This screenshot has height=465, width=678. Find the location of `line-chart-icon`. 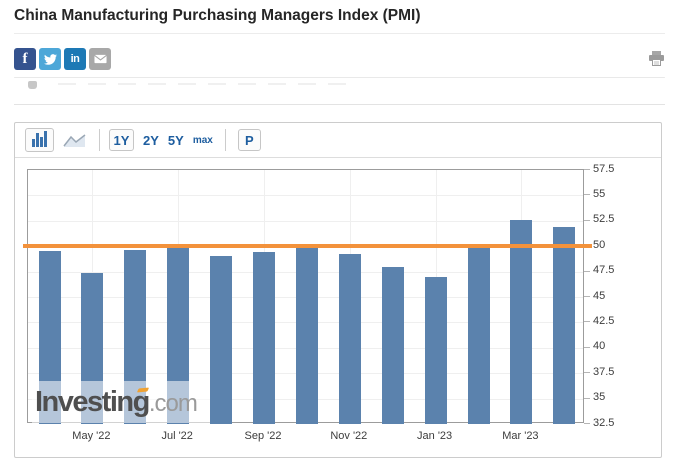

line-chart-icon is located at coordinates (74, 140).